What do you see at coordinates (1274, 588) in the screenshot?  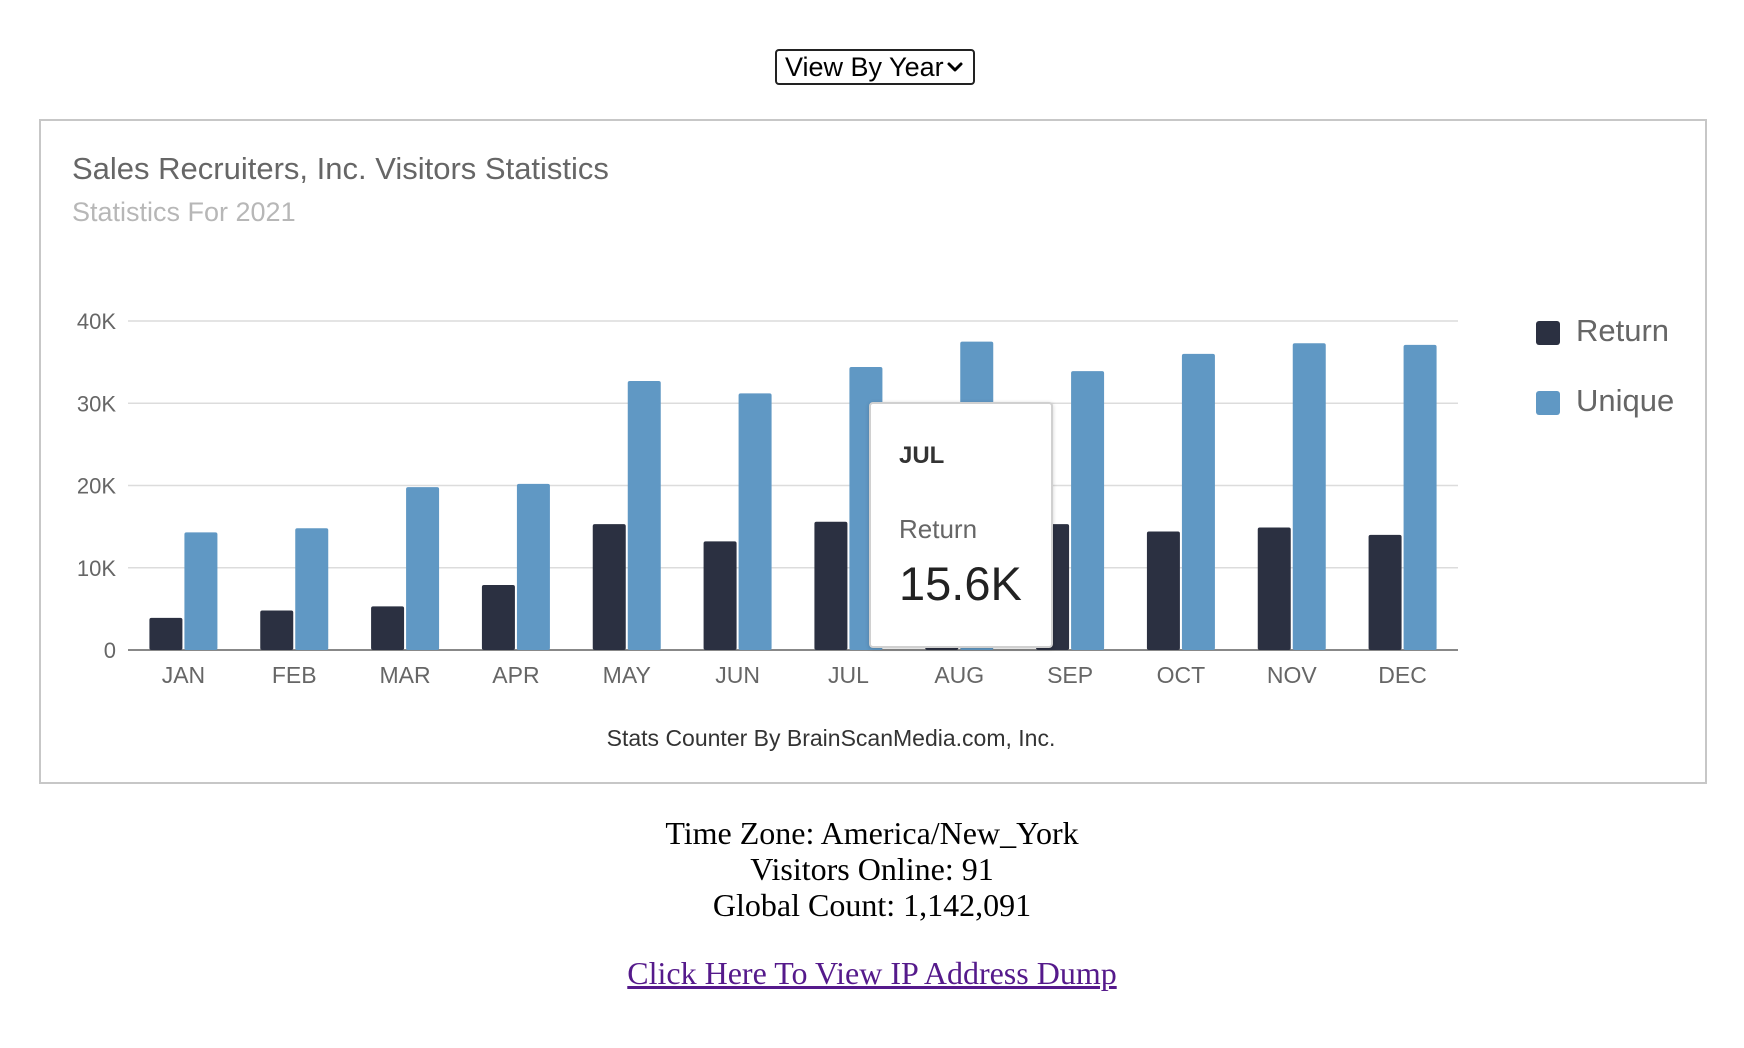 I see `bar-return-nov` at bounding box center [1274, 588].